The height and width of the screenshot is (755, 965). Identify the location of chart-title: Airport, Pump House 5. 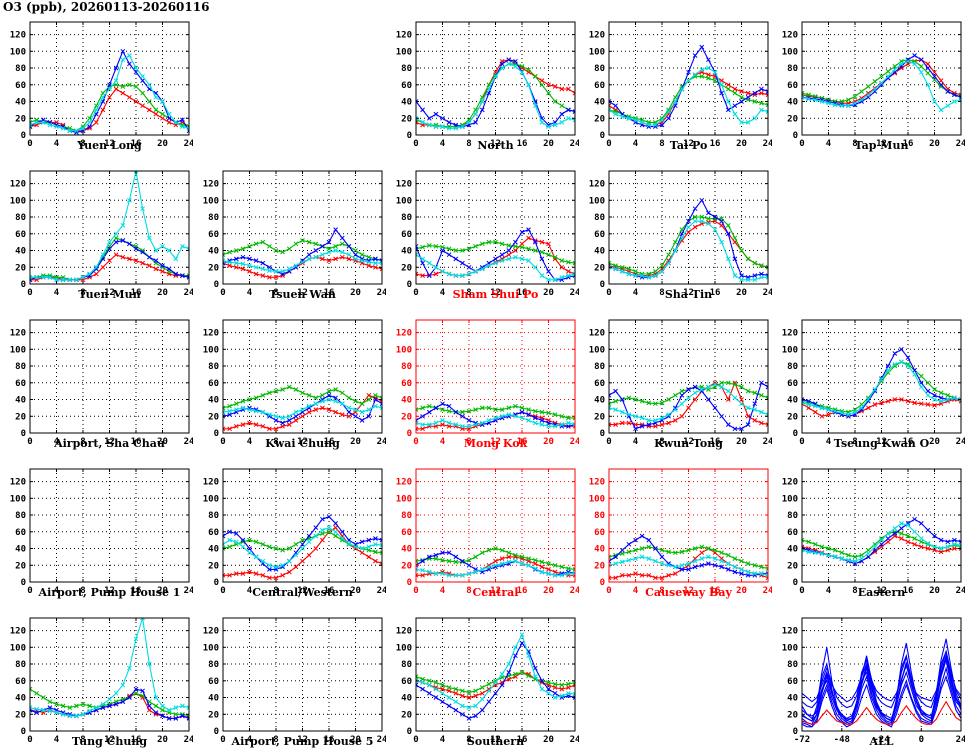
(302, 741).